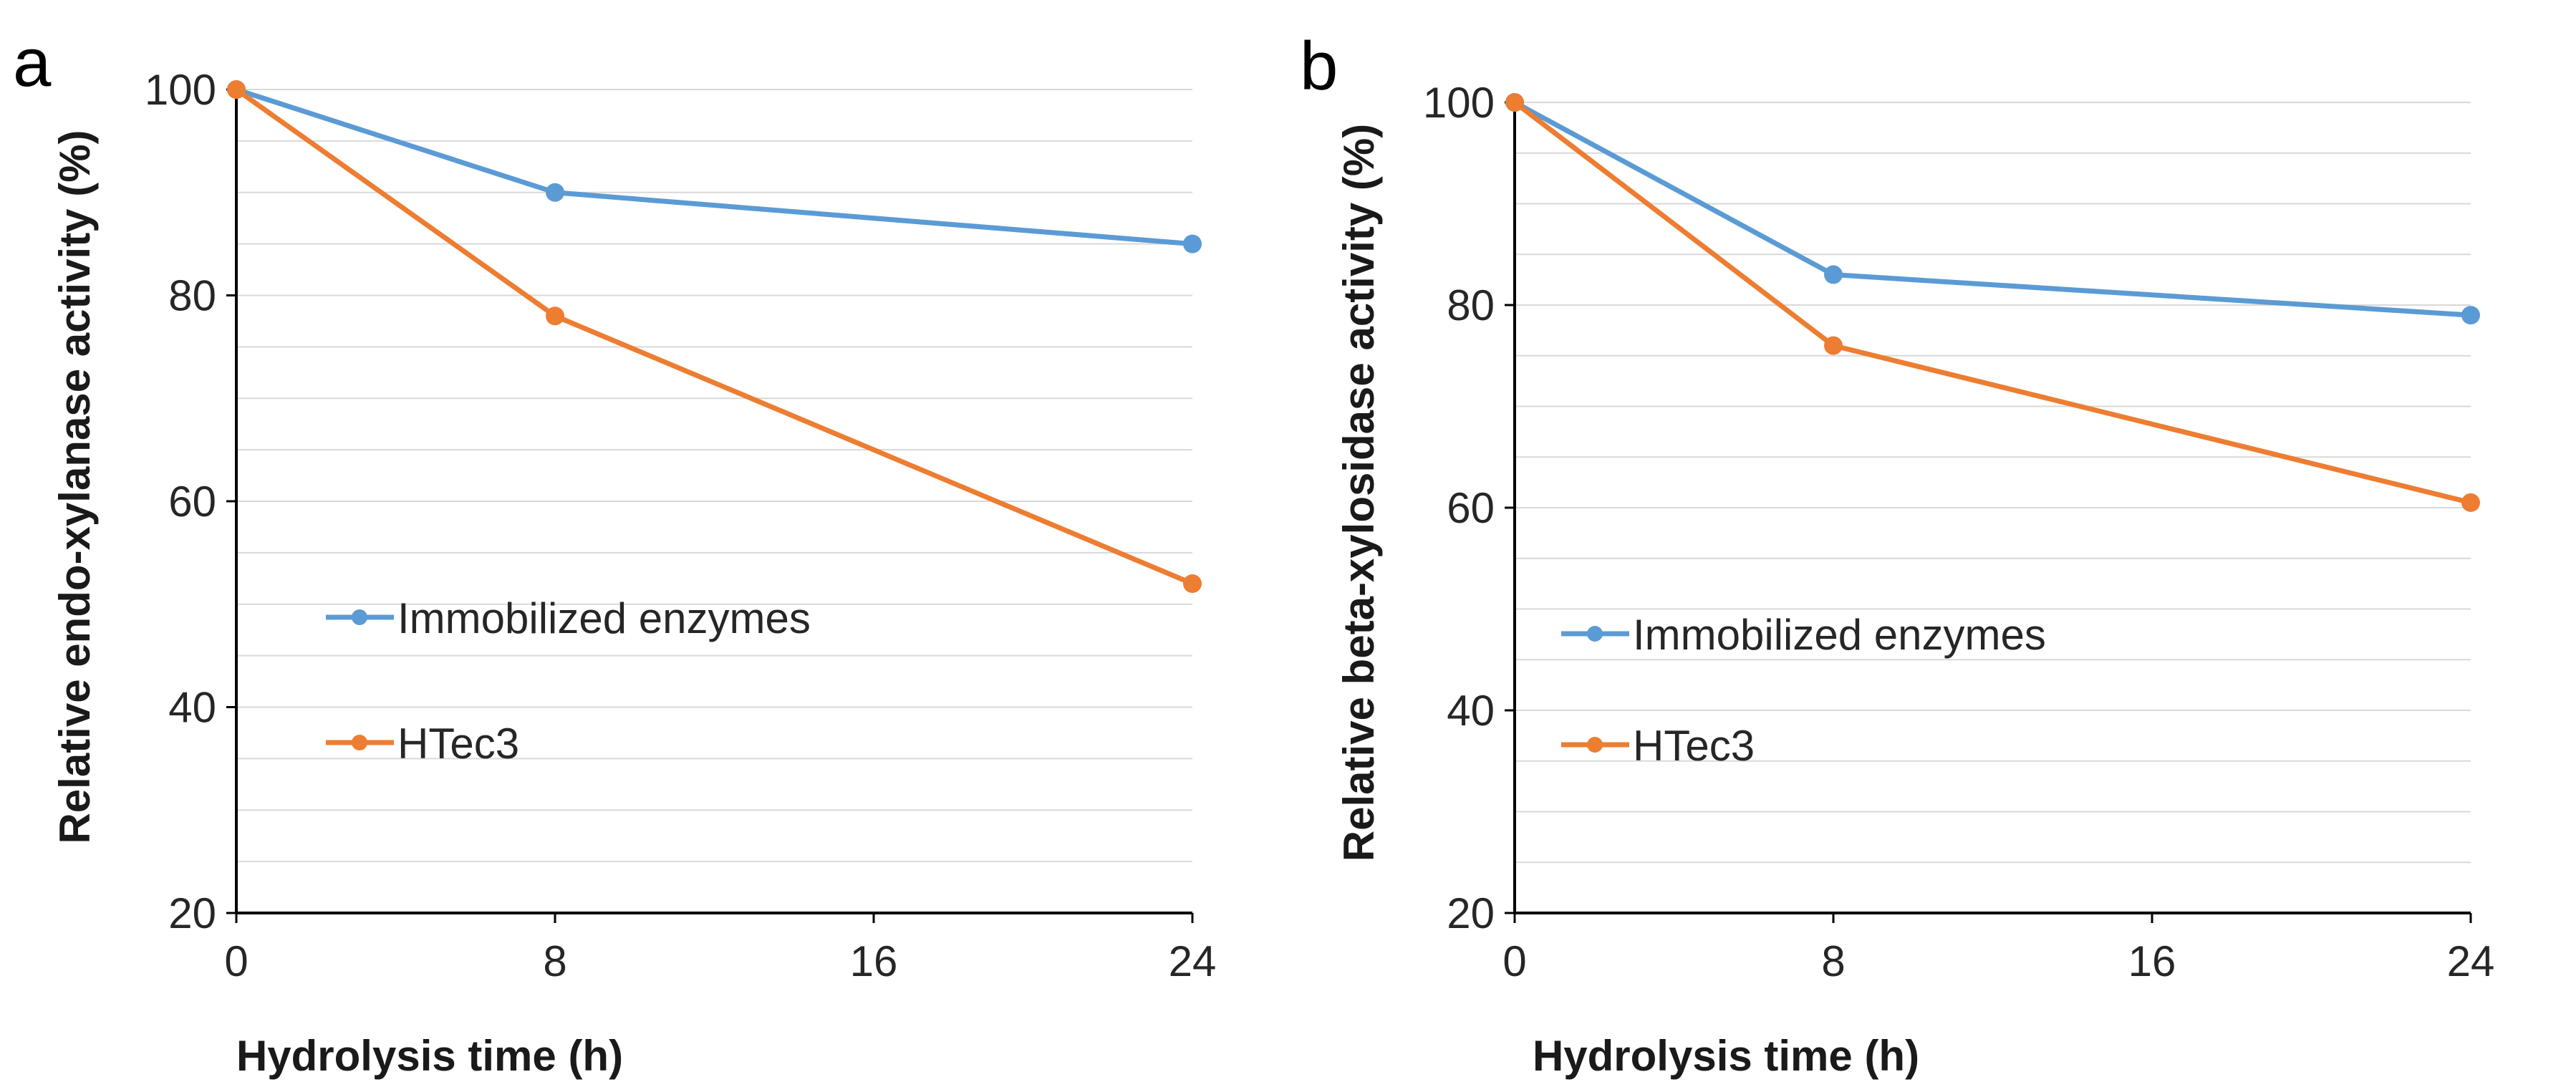 The image size is (2576, 1087). I want to click on panel-letter-b: b, so click(1319, 66).